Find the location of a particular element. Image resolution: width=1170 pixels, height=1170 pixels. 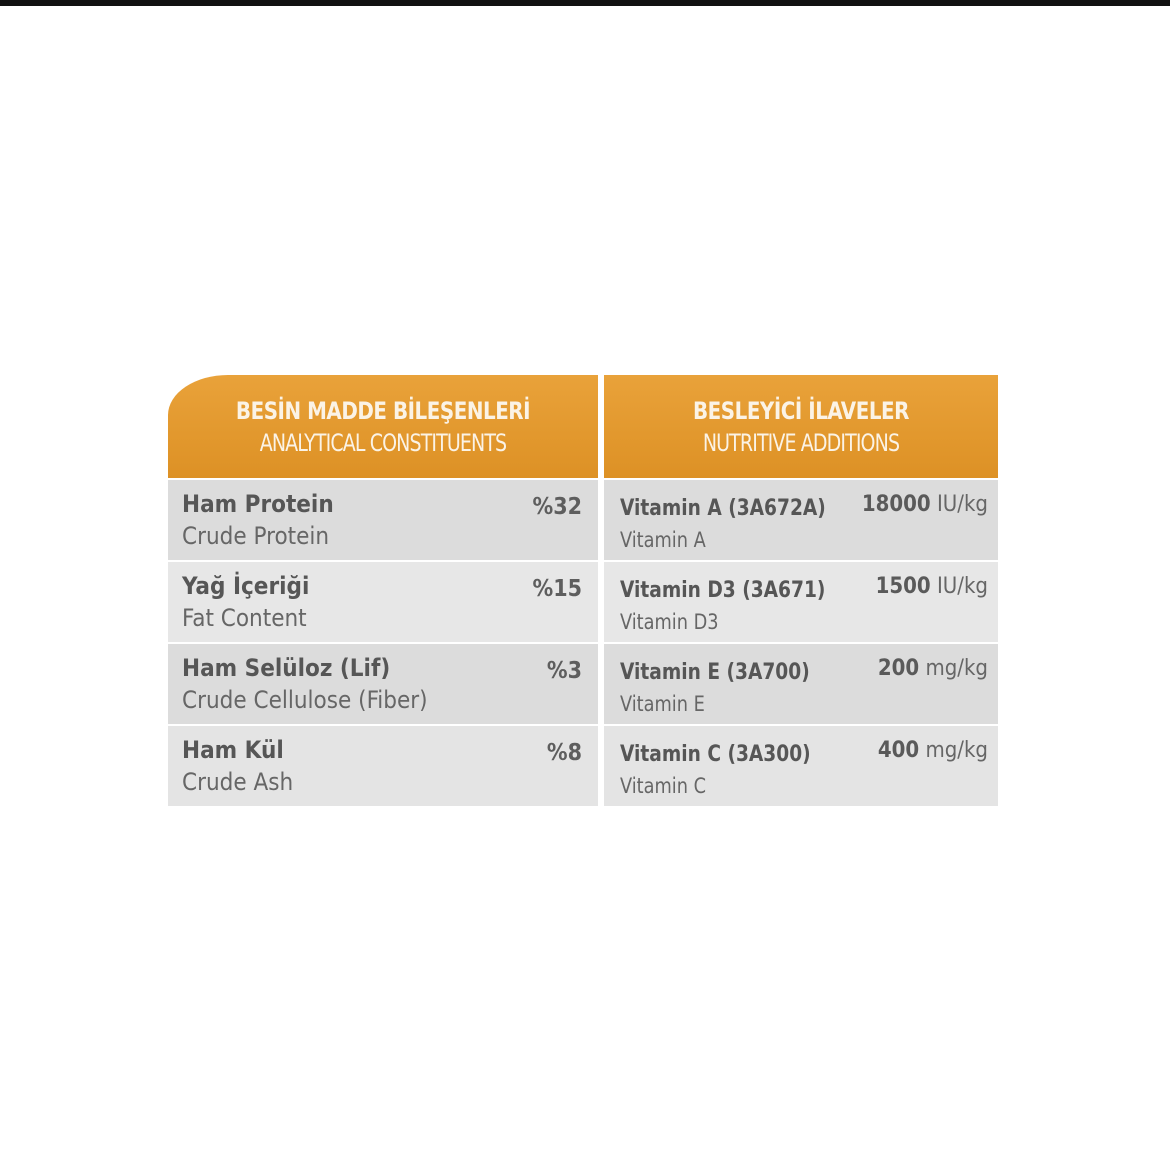

row-value: %3 is located at coordinates (564, 671).